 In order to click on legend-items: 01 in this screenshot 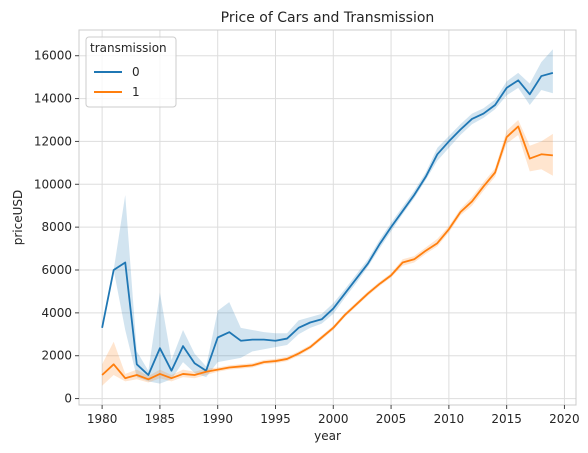, I will do `click(117, 82)`.